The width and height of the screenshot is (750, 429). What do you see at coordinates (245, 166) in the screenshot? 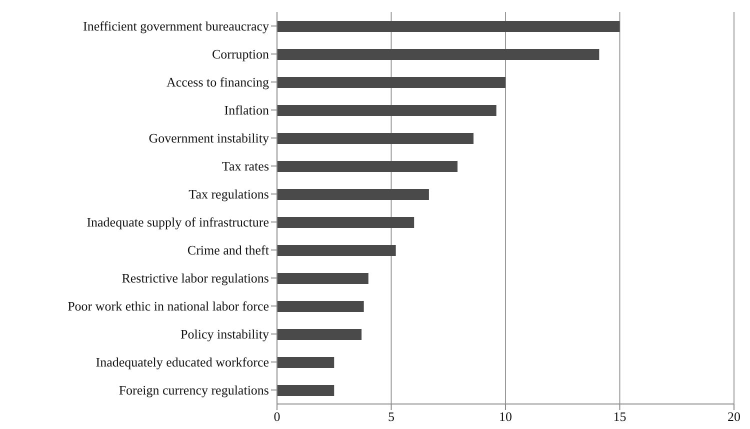
I see `y-tick-label: Tax rates` at bounding box center [245, 166].